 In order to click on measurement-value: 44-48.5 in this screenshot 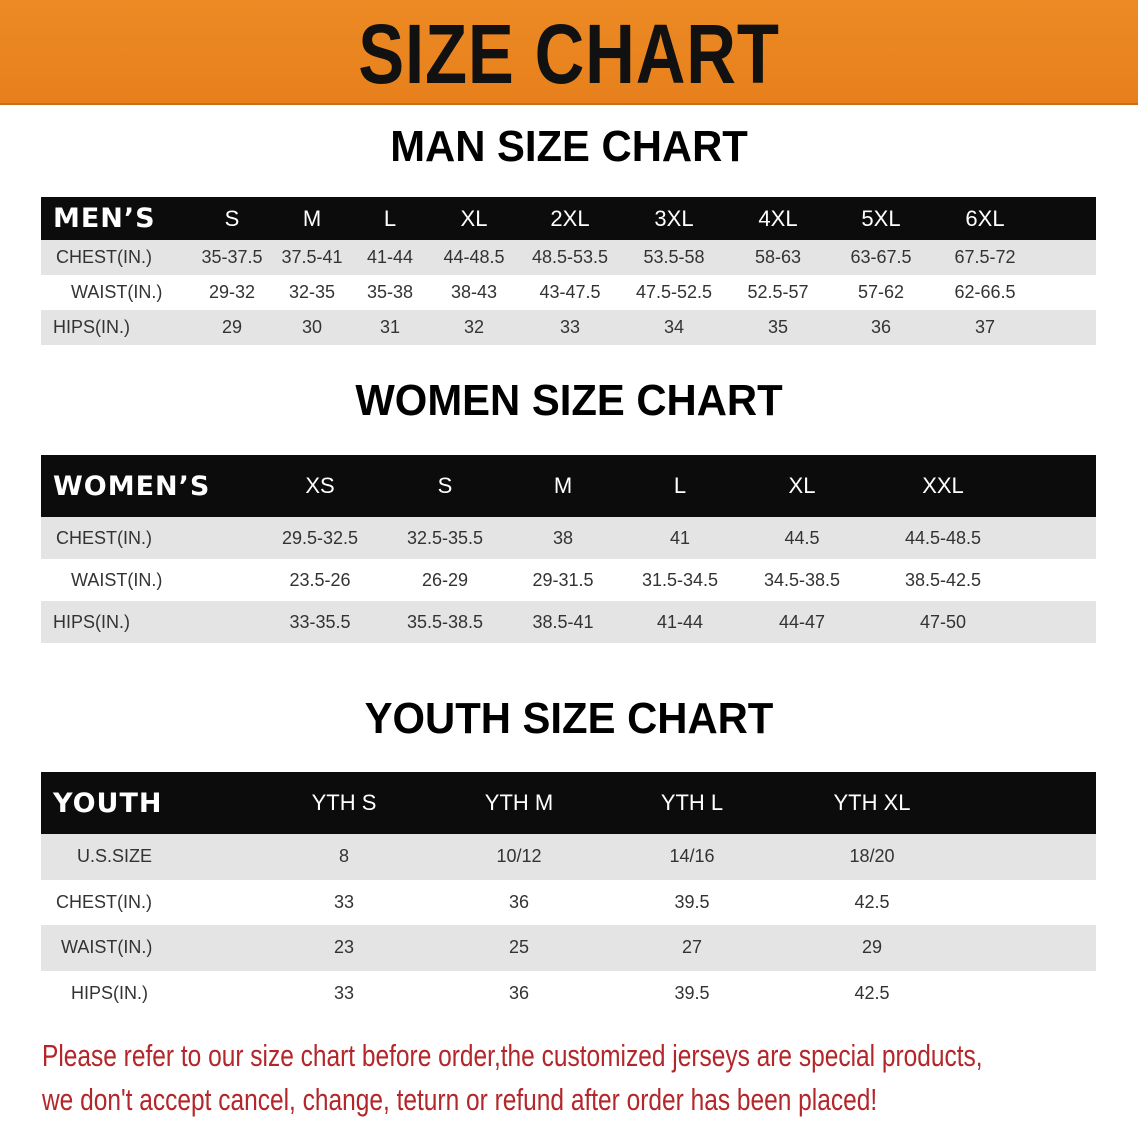, I will do `click(474, 257)`.